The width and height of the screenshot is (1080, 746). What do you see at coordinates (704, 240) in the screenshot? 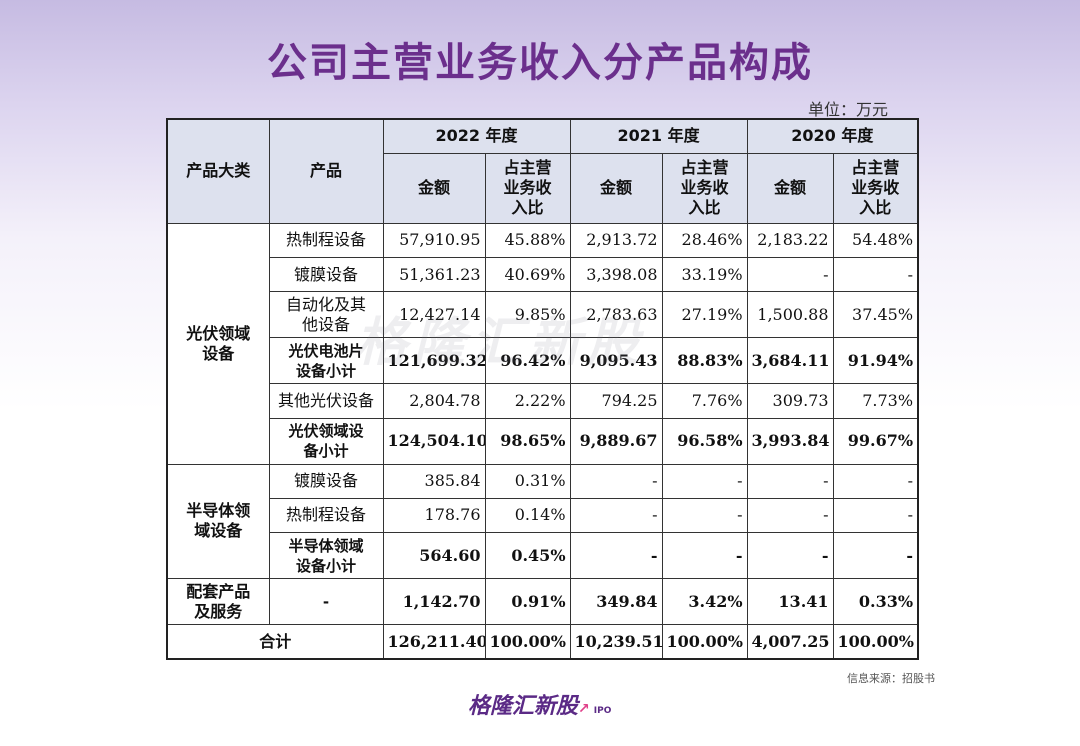
I see `value-cell: 28.46%` at bounding box center [704, 240].